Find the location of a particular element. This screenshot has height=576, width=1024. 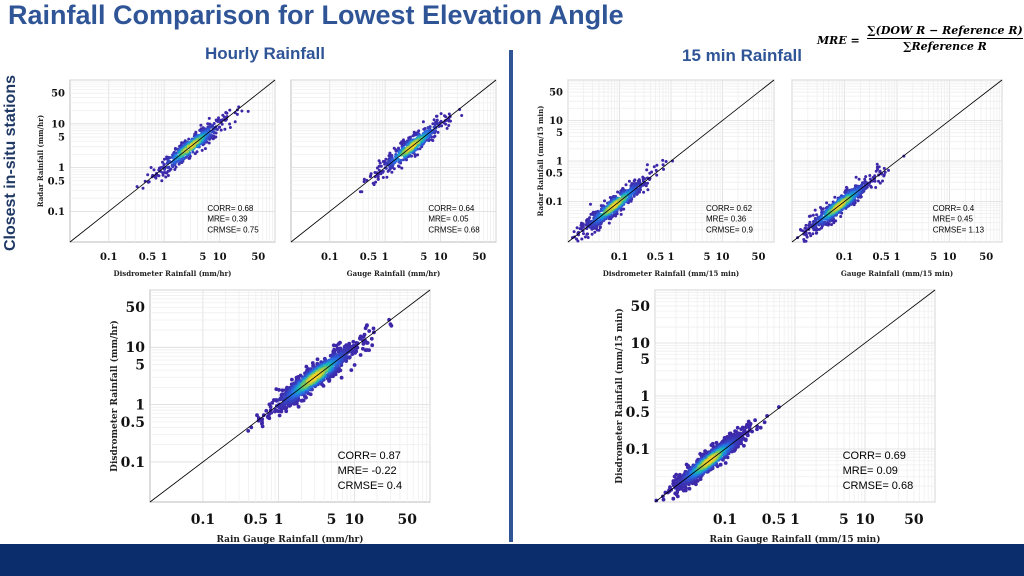

one-to-one-line is located at coordinates (671, 161).